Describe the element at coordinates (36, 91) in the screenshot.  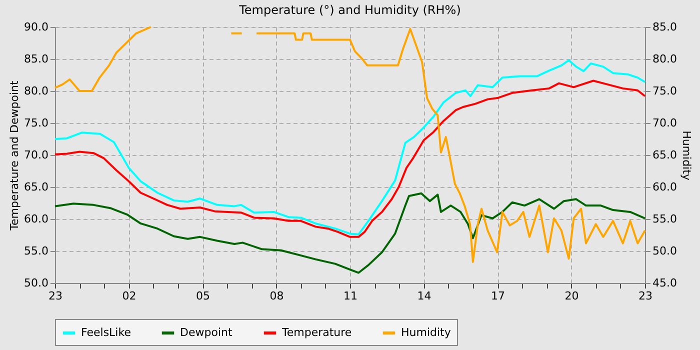
I see `y-tick-label: 80.0` at that location.